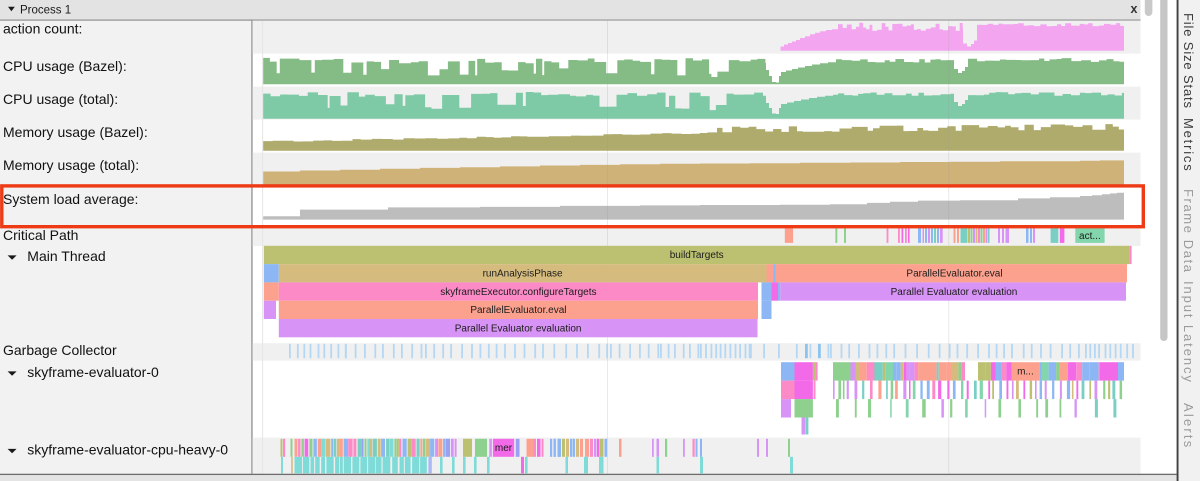 Image resolution: width=1200 pixels, height=481 pixels. Describe the element at coordinates (66, 256) in the screenshot. I see `svg-text: Main Thread` at that location.